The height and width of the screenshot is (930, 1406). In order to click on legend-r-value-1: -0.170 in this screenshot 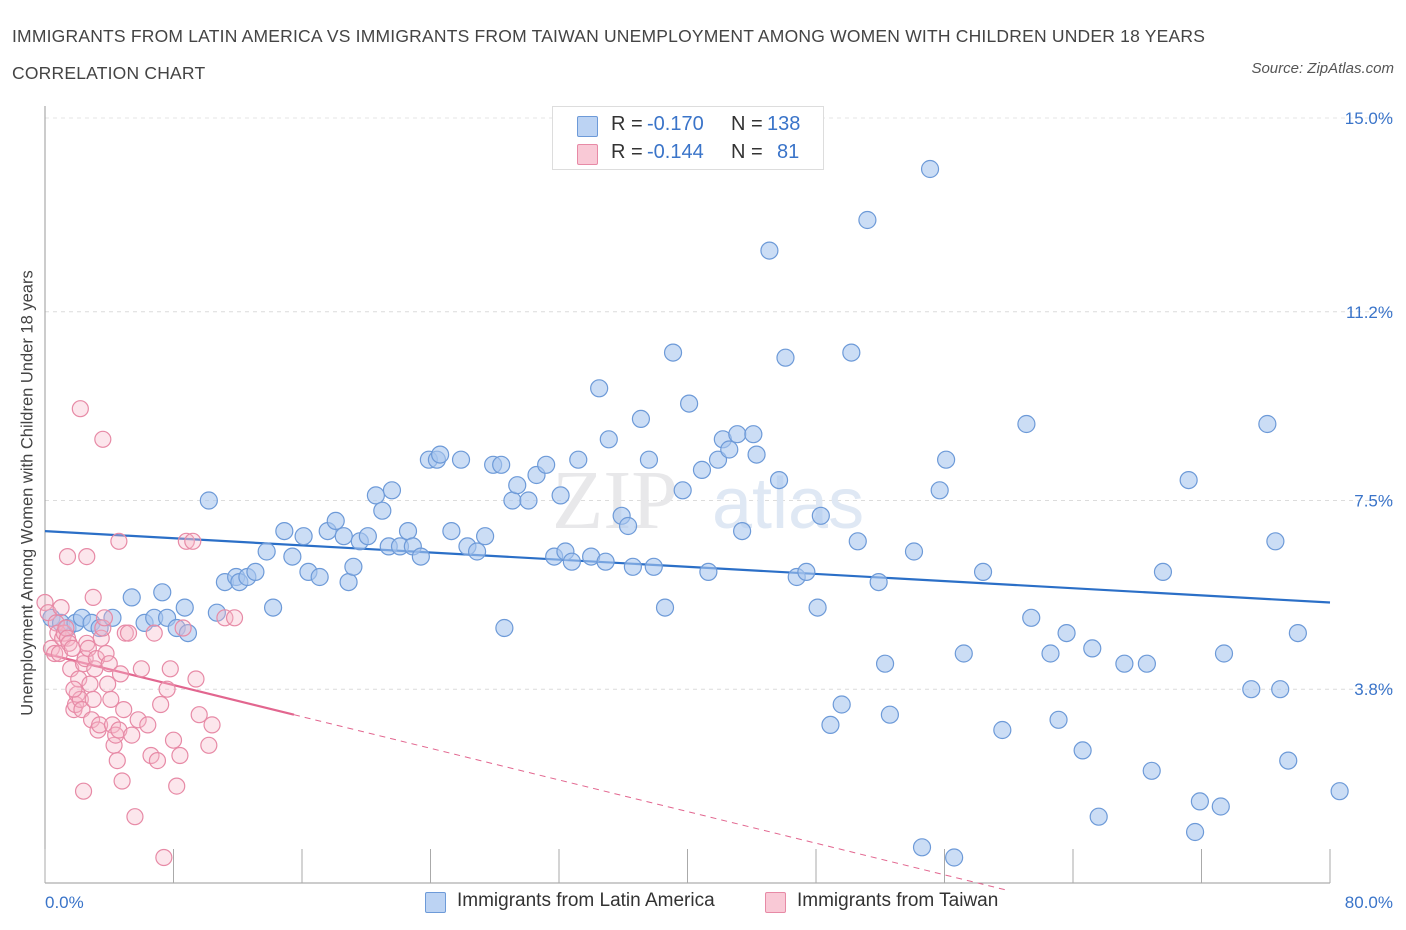, I will do `click(675, 124)`.